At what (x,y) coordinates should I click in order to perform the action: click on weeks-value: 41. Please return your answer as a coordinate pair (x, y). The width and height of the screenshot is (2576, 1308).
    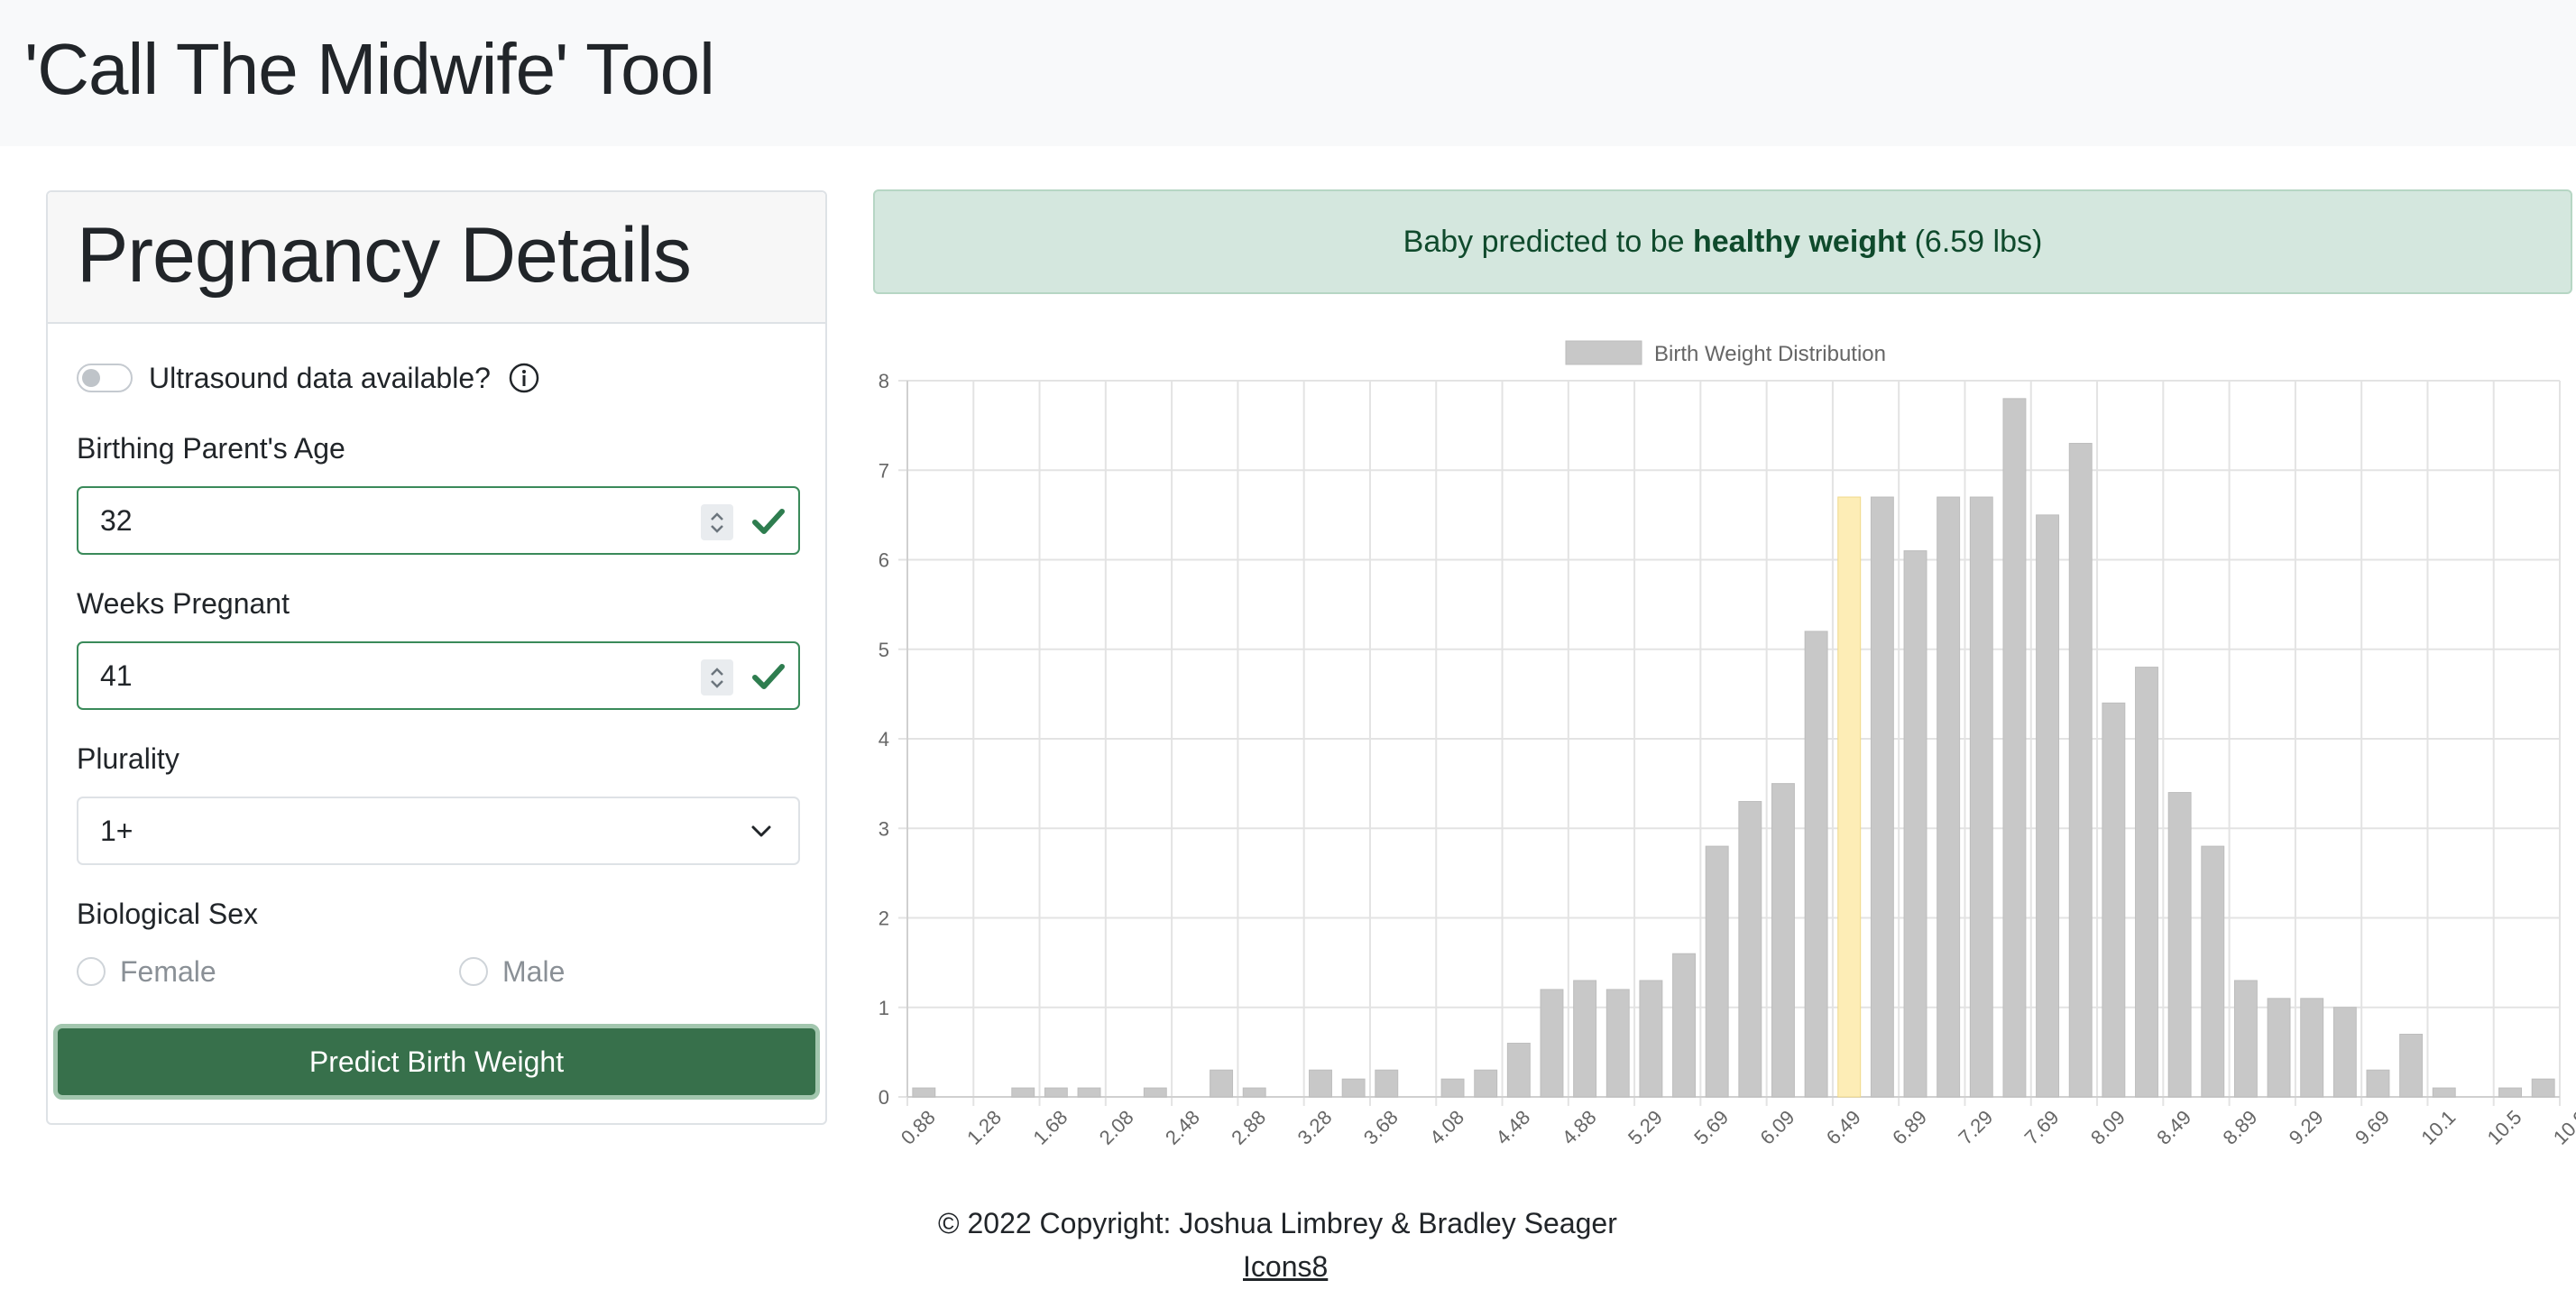
    Looking at the image, I should click on (116, 675).